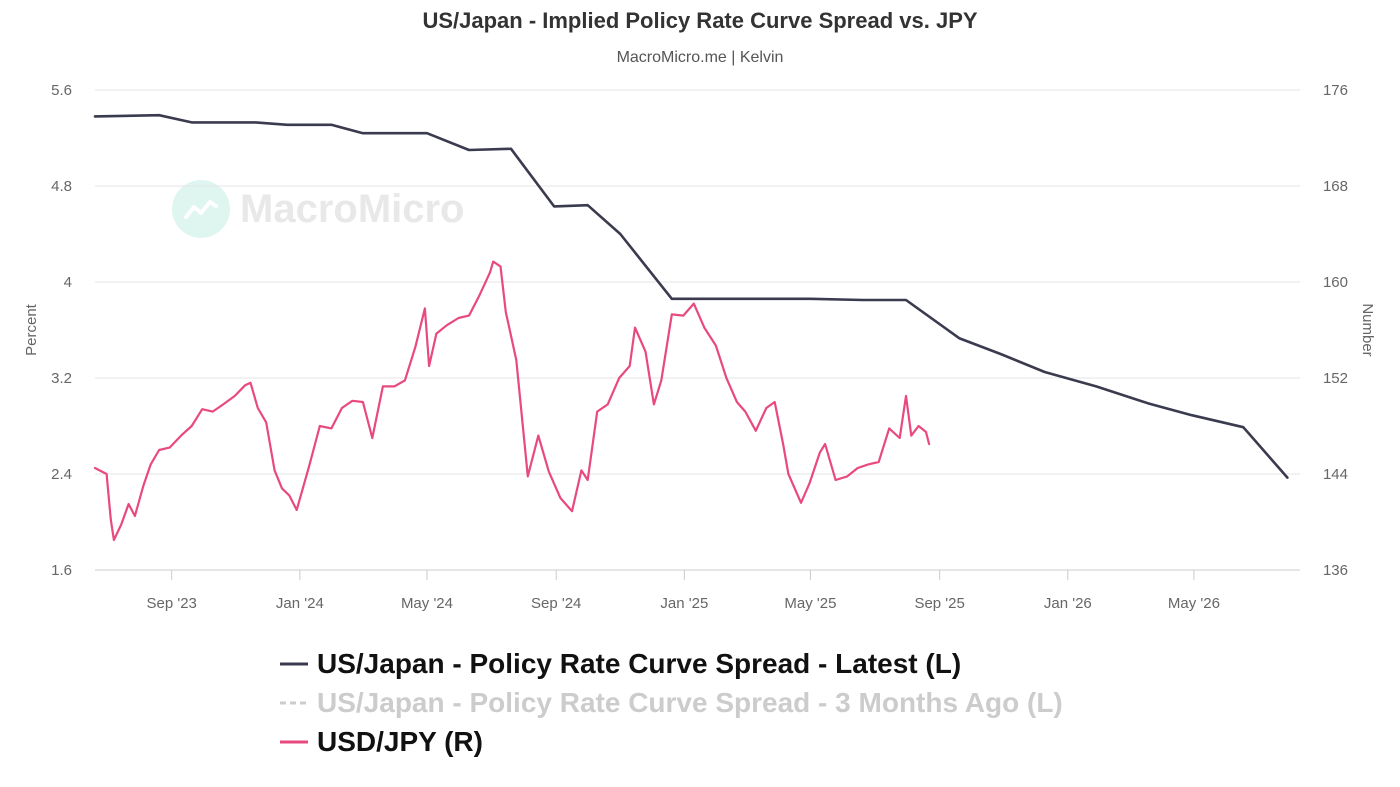 This screenshot has height=787, width=1400. What do you see at coordinates (61, 186) in the screenshot?
I see `left-tick-label: 4.8` at bounding box center [61, 186].